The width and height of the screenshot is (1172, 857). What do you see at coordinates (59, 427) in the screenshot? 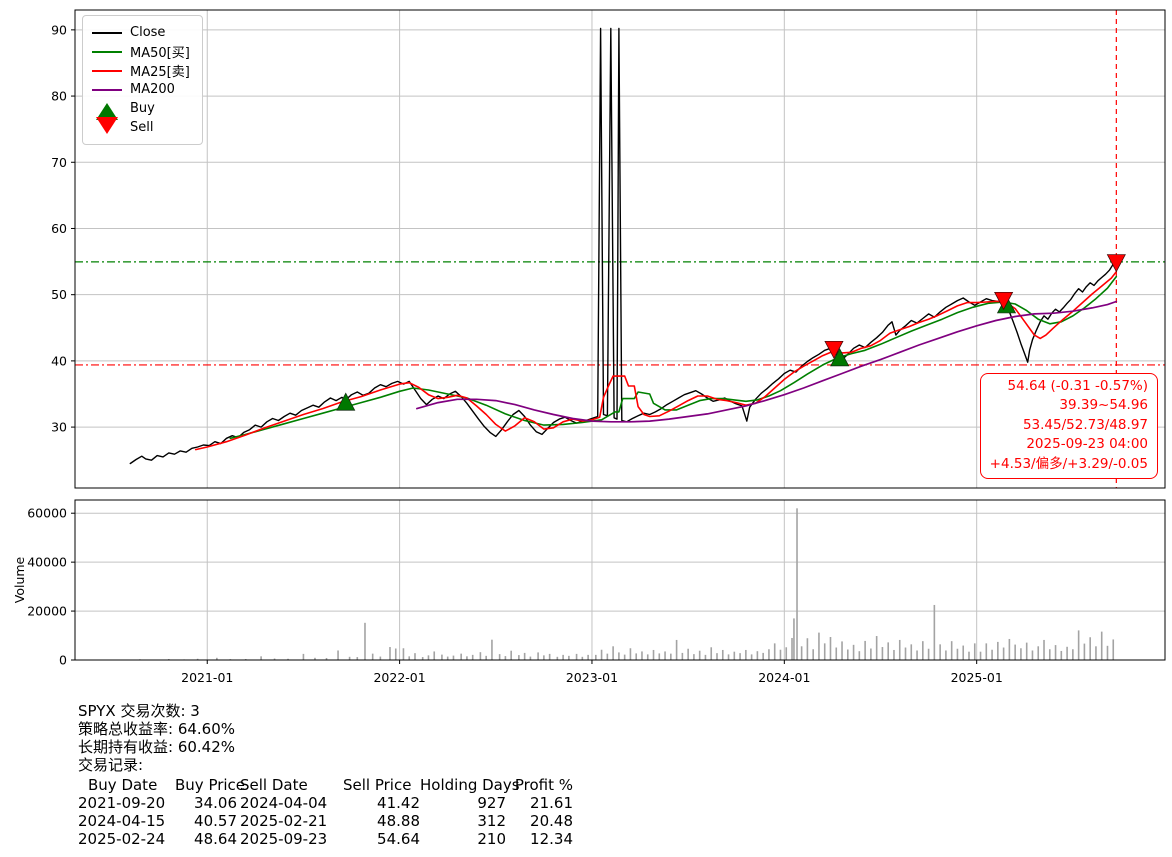
I see `y-tick-label: 30` at bounding box center [59, 427].